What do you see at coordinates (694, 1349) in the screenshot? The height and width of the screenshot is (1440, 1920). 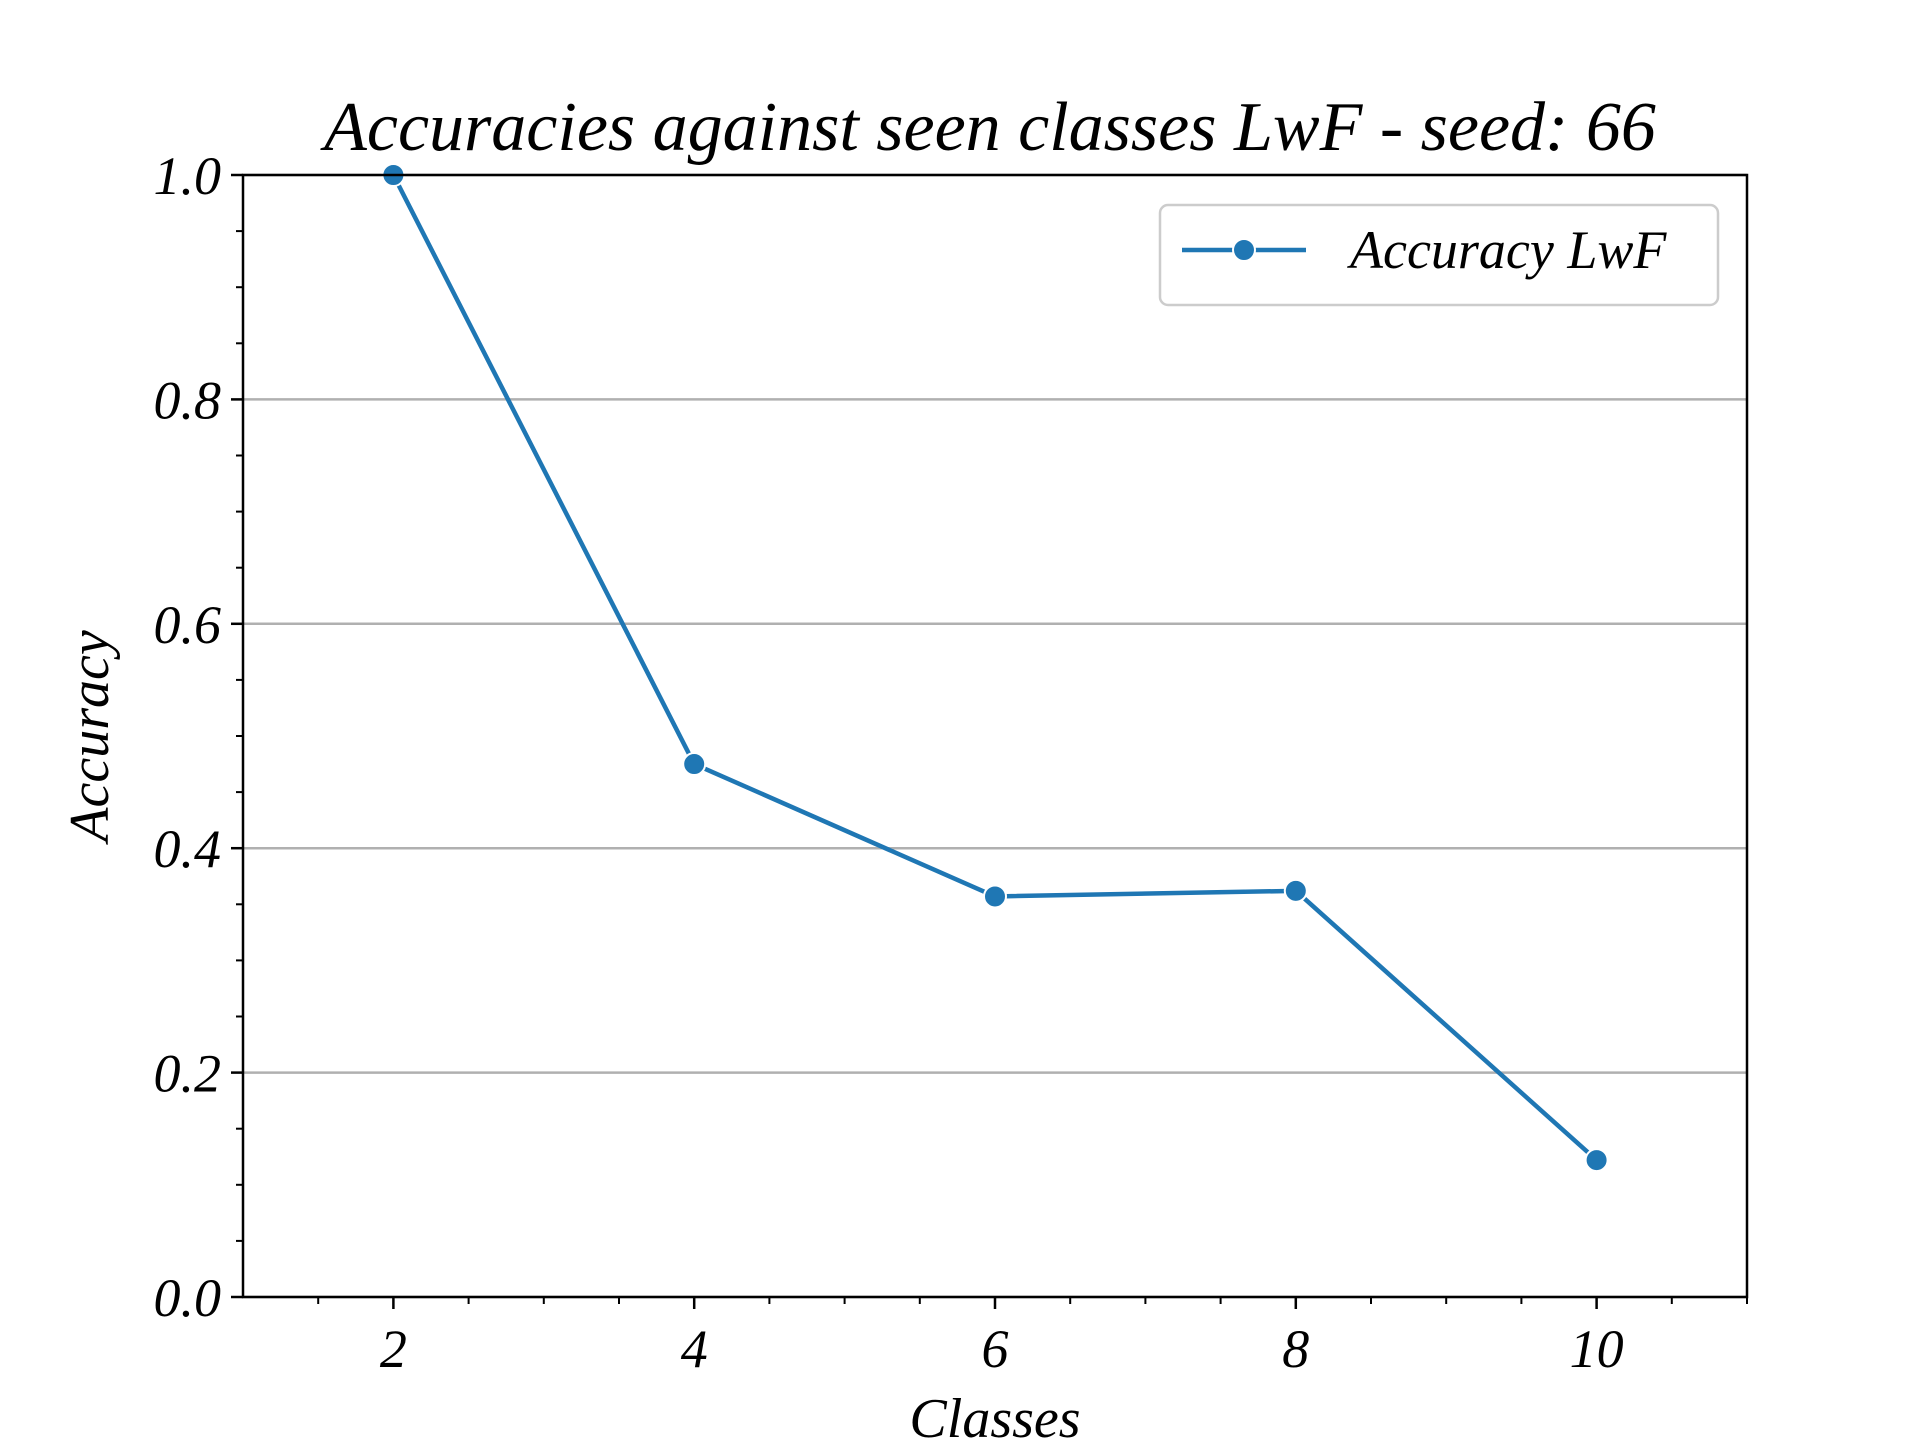 I see `x-tick-label-1: 4` at bounding box center [694, 1349].